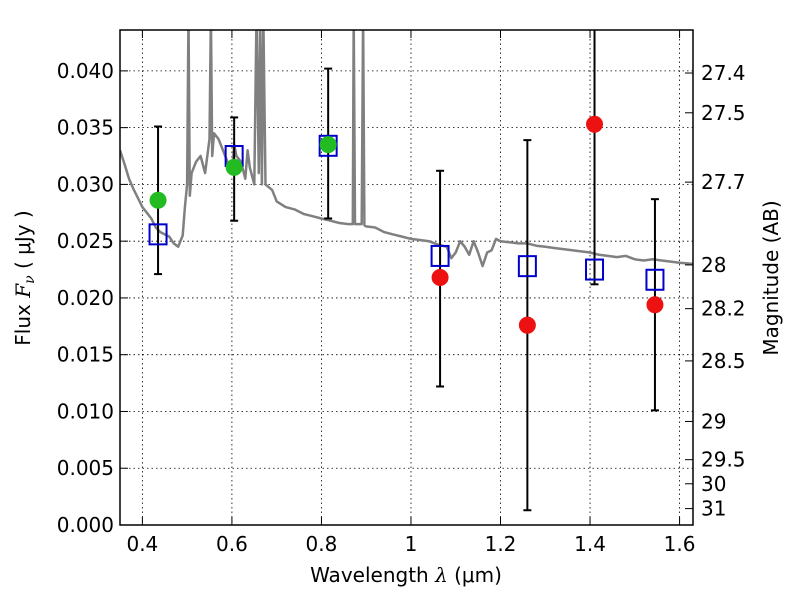  Describe the element at coordinates (85, 241) in the screenshot. I see `y-tick-label: 0.025` at that location.